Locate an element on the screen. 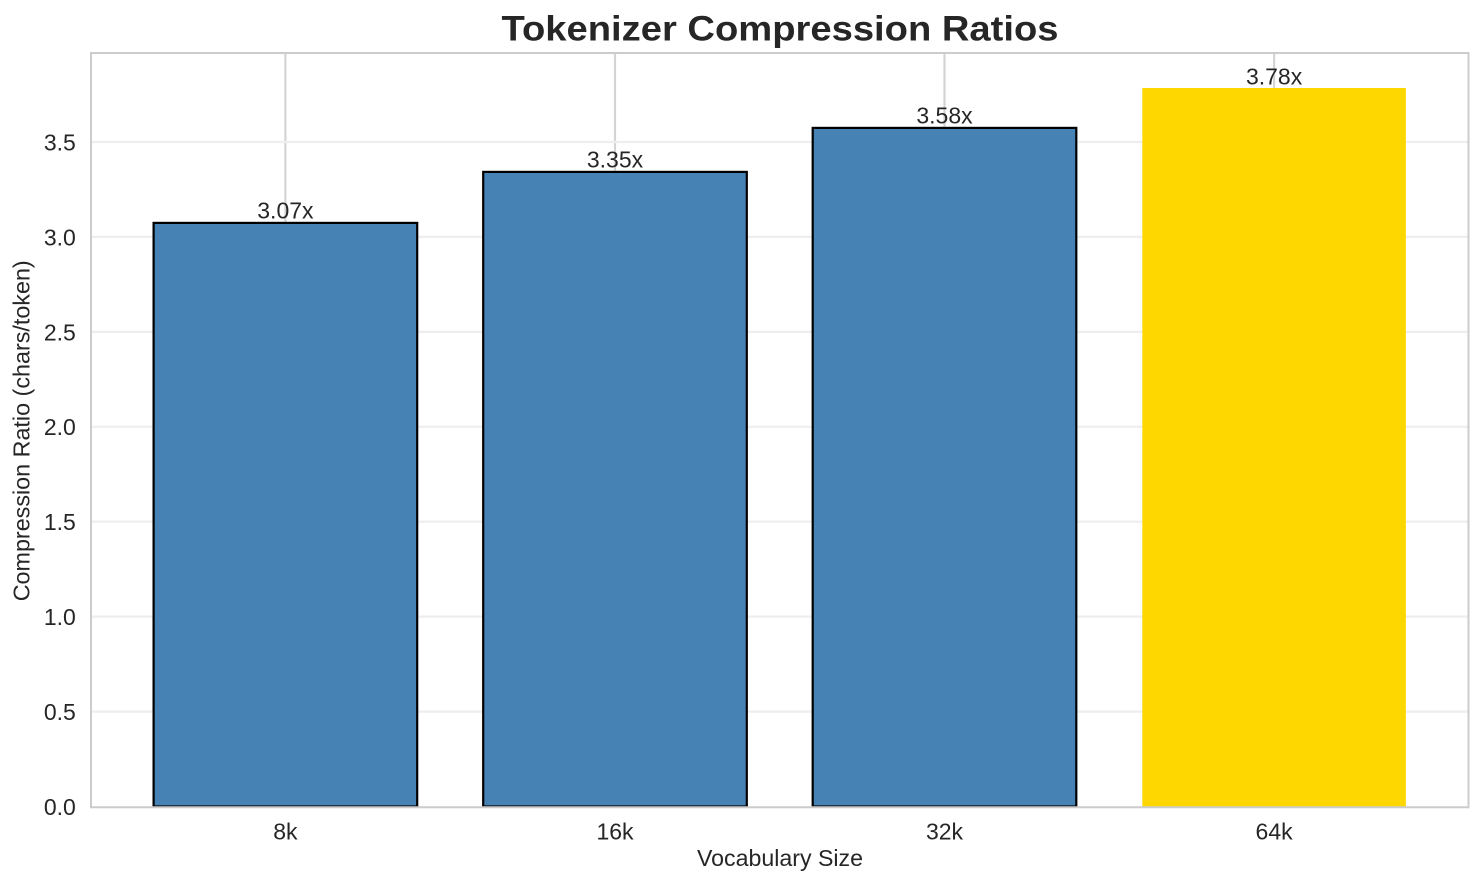 Image resolution: width=1484 pixels, height=885 pixels. svg-text: 3.0 is located at coordinates (60, 237).